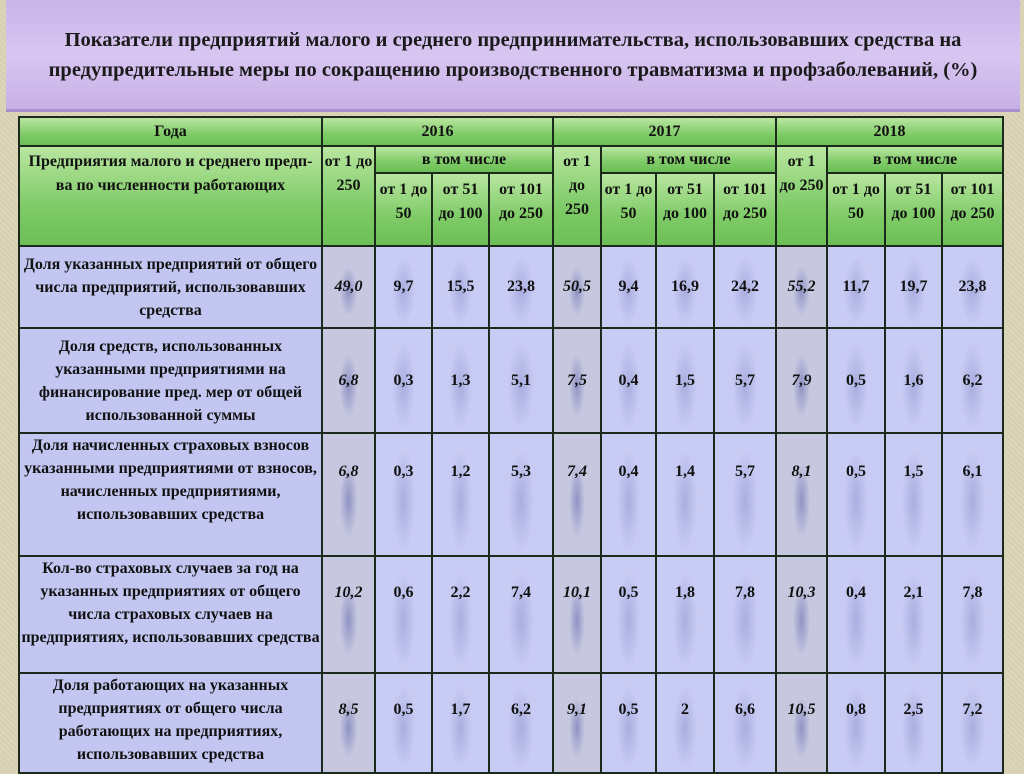 The image size is (1024, 774). I want to click on year-header: 2018, so click(889, 131).